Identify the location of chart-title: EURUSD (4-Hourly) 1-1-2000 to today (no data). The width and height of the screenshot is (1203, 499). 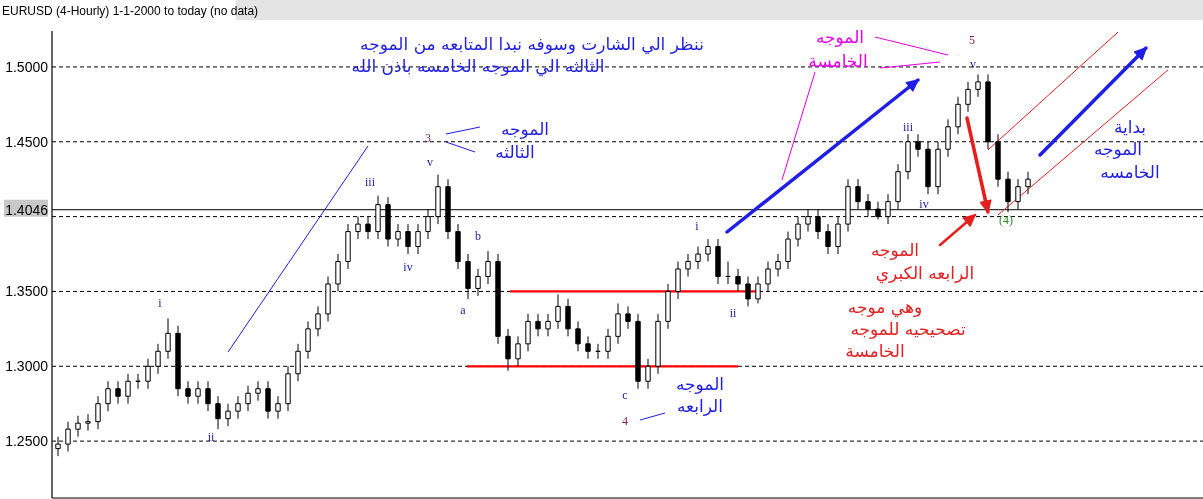
(130, 11).